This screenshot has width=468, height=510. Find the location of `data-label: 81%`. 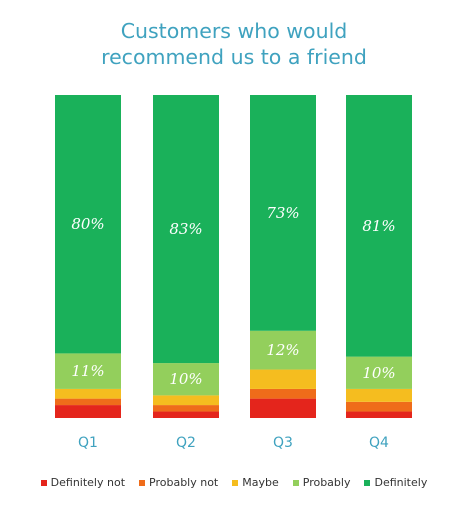

data-label: 81% is located at coordinates (378, 226).